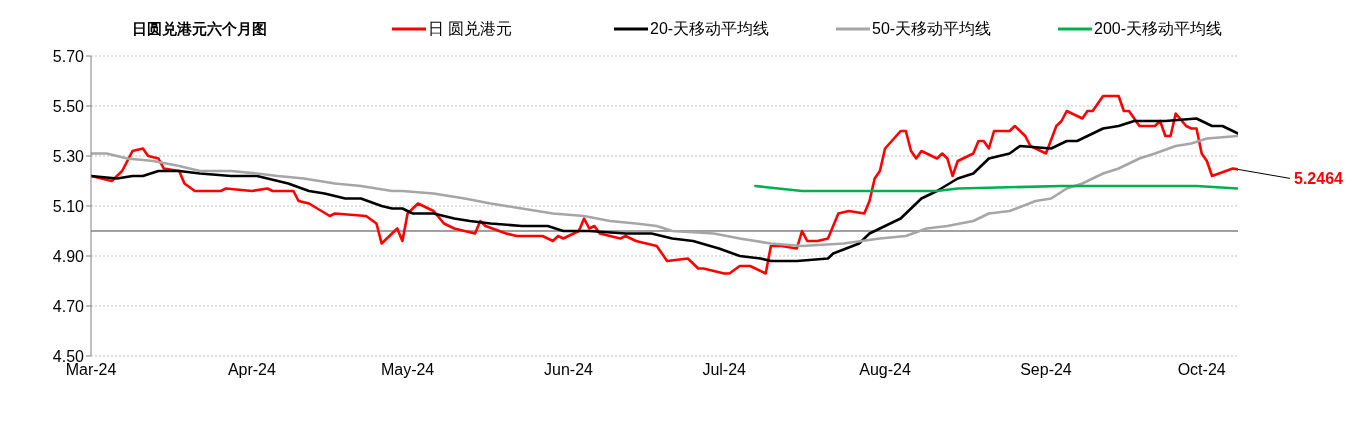 This screenshot has height=423, width=1367. Describe the element at coordinates (68, 156) in the screenshot. I see `y-tick-label: 5.30` at that location.